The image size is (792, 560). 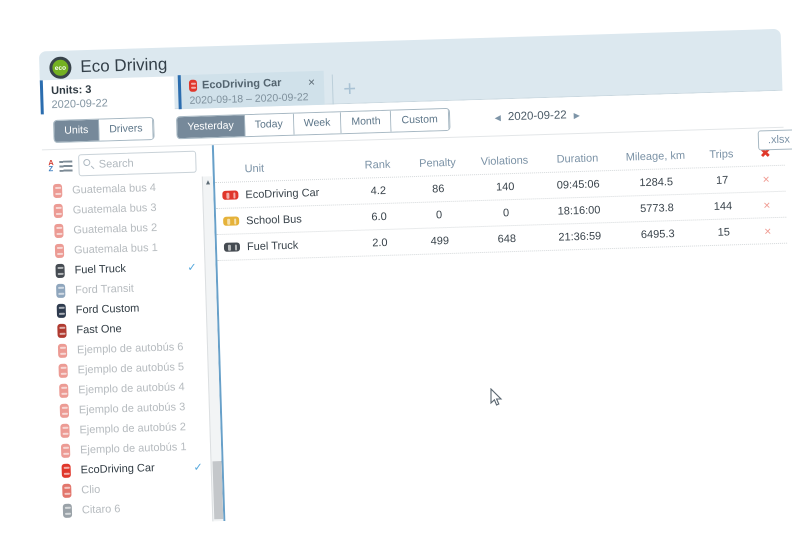 What do you see at coordinates (656, 208) in the screenshot?
I see `cell-mileage: 5773.8` at bounding box center [656, 208].